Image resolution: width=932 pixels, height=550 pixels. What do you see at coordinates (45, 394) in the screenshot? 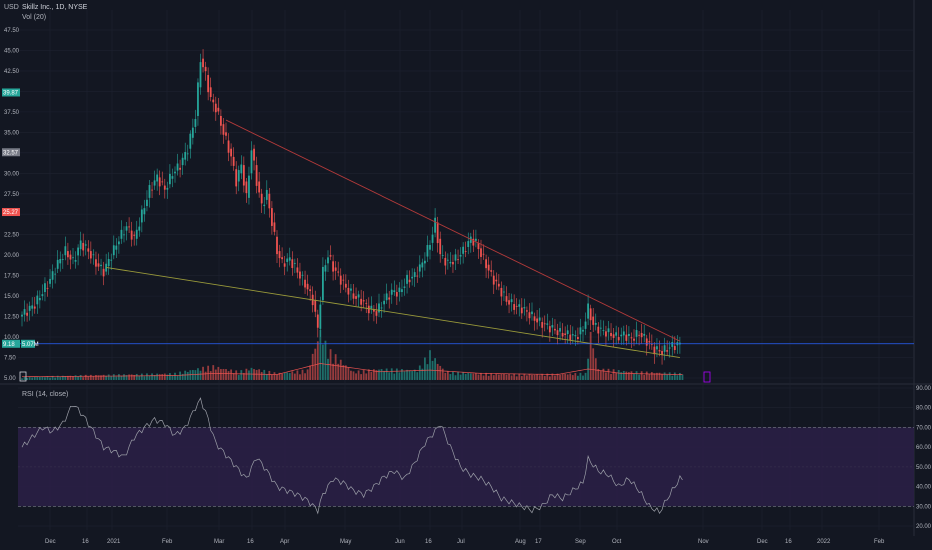
I see `rsi-legend: RSI (14, close)` at bounding box center [45, 394].